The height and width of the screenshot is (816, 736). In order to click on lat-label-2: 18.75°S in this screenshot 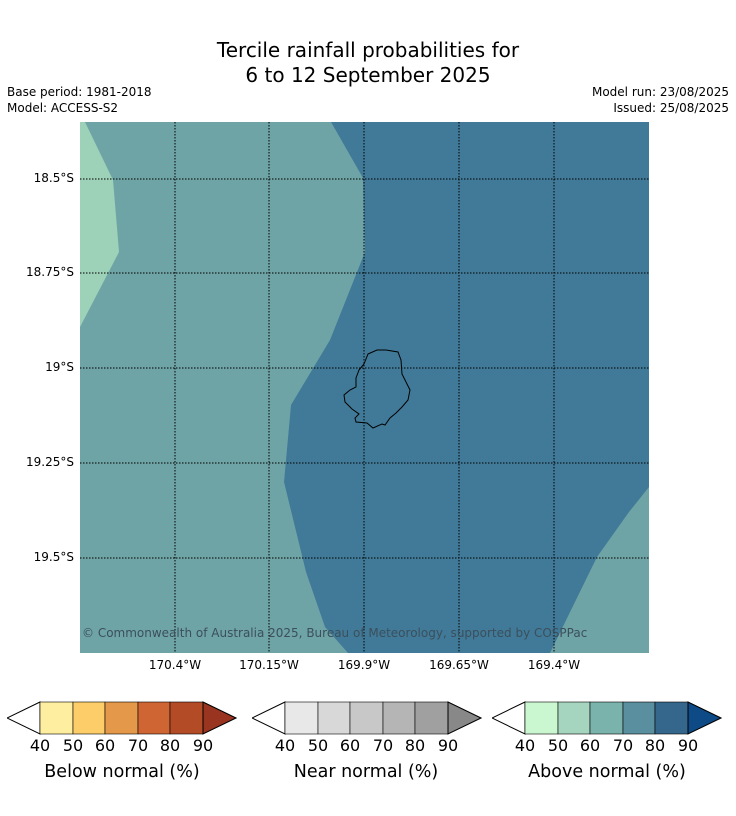, I will do `click(50, 272)`.